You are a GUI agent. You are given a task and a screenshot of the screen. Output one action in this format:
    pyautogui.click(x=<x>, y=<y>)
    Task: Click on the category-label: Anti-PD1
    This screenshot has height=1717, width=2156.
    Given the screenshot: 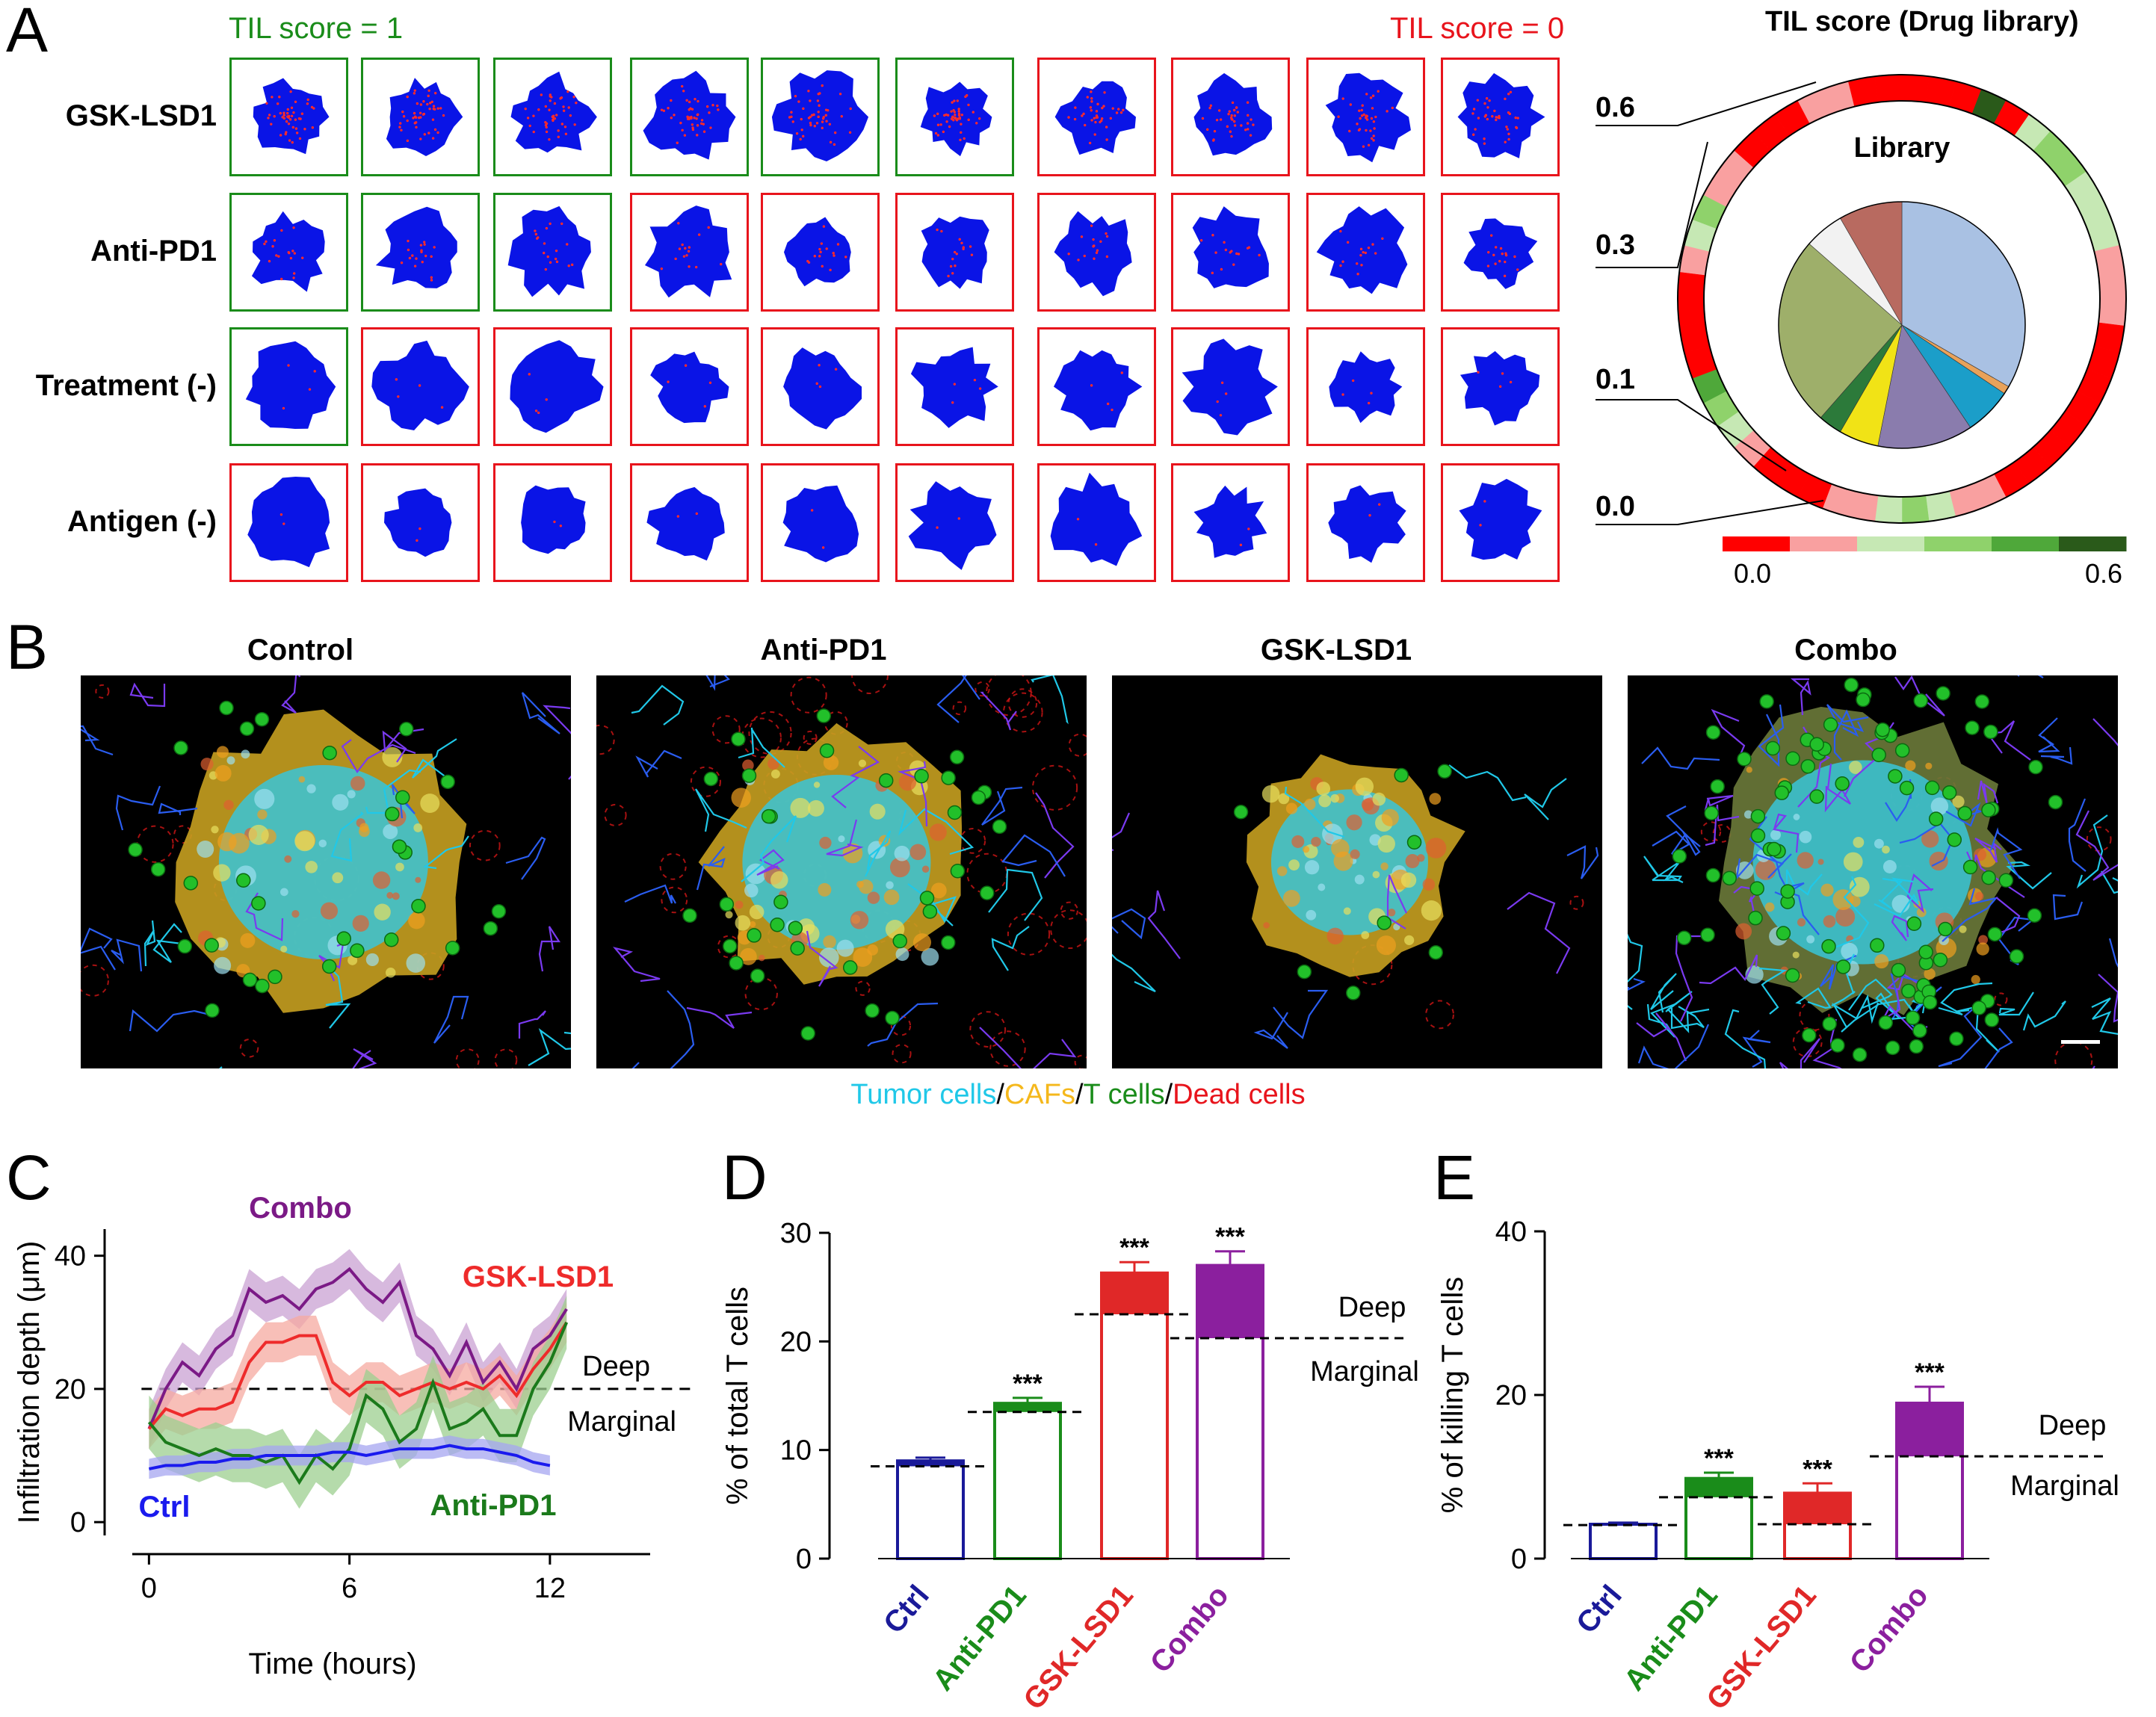 What is the action you would take?
    pyautogui.click(x=980, y=1639)
    